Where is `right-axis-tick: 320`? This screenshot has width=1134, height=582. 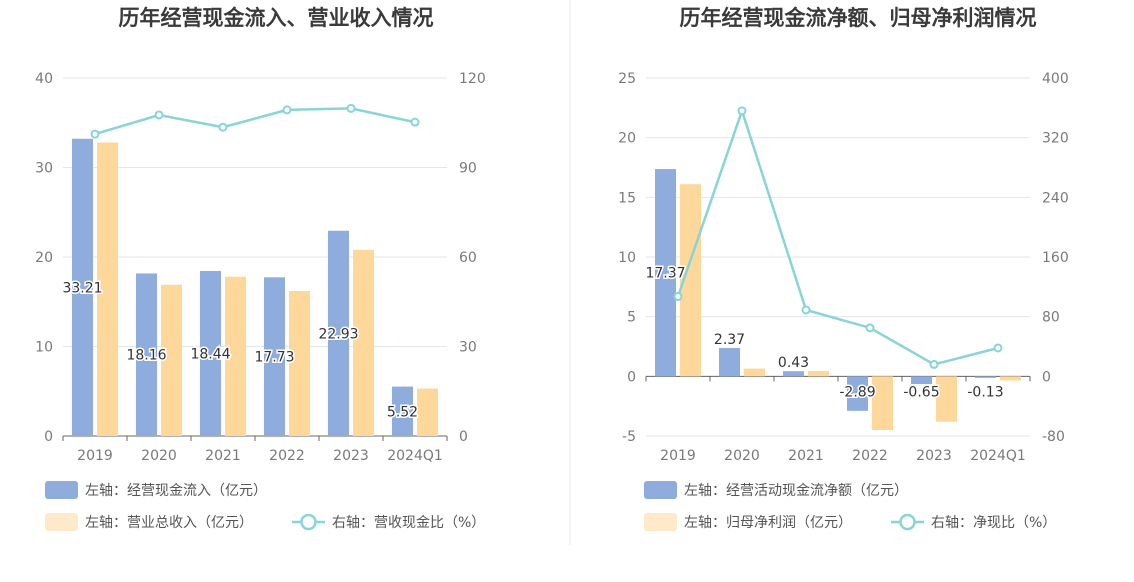
right-axis-tick: 320 is located at coordinates (1055, 139).